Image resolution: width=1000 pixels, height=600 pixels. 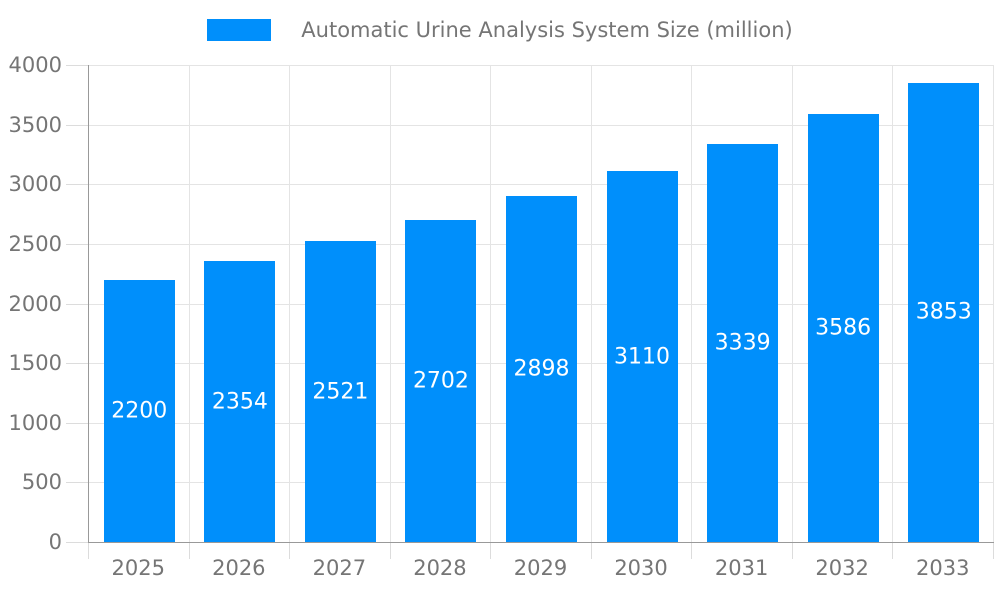 I want to click on x-tick-label: 2032, so click(x=842, y=568).